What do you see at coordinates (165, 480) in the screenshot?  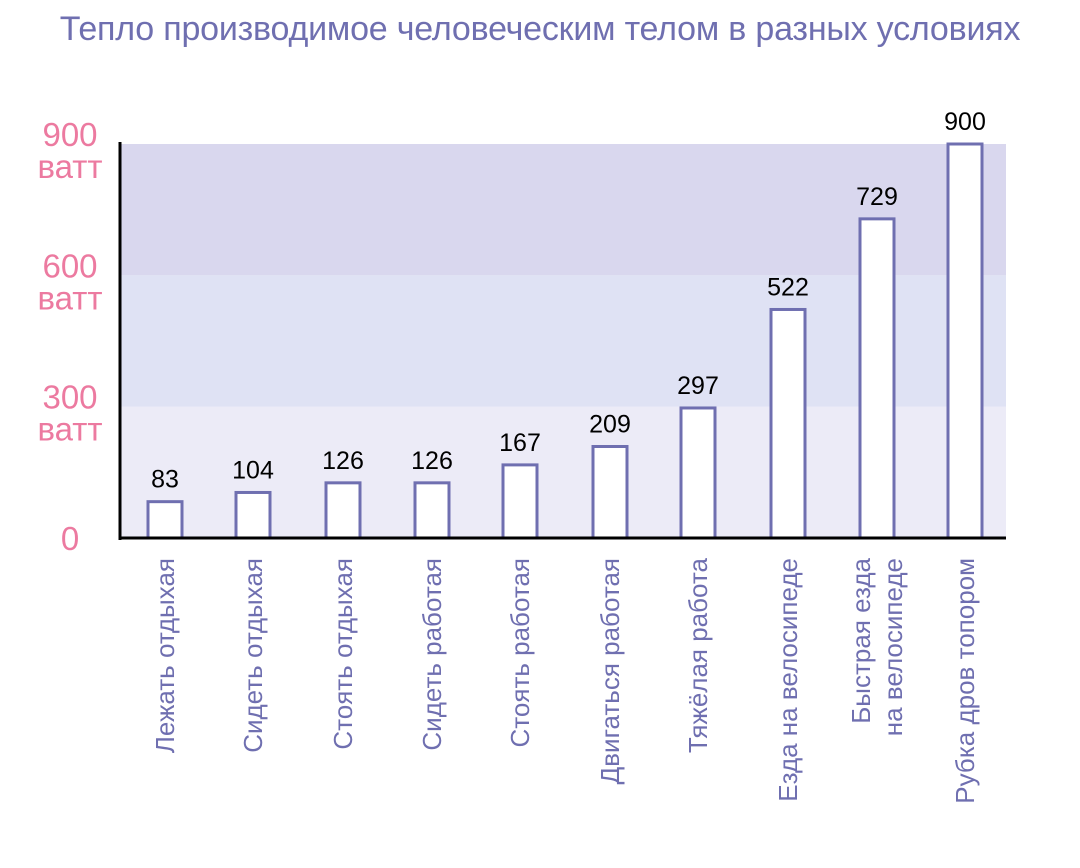 I see `value-label-0: 83` at bounding box center [165, 480].